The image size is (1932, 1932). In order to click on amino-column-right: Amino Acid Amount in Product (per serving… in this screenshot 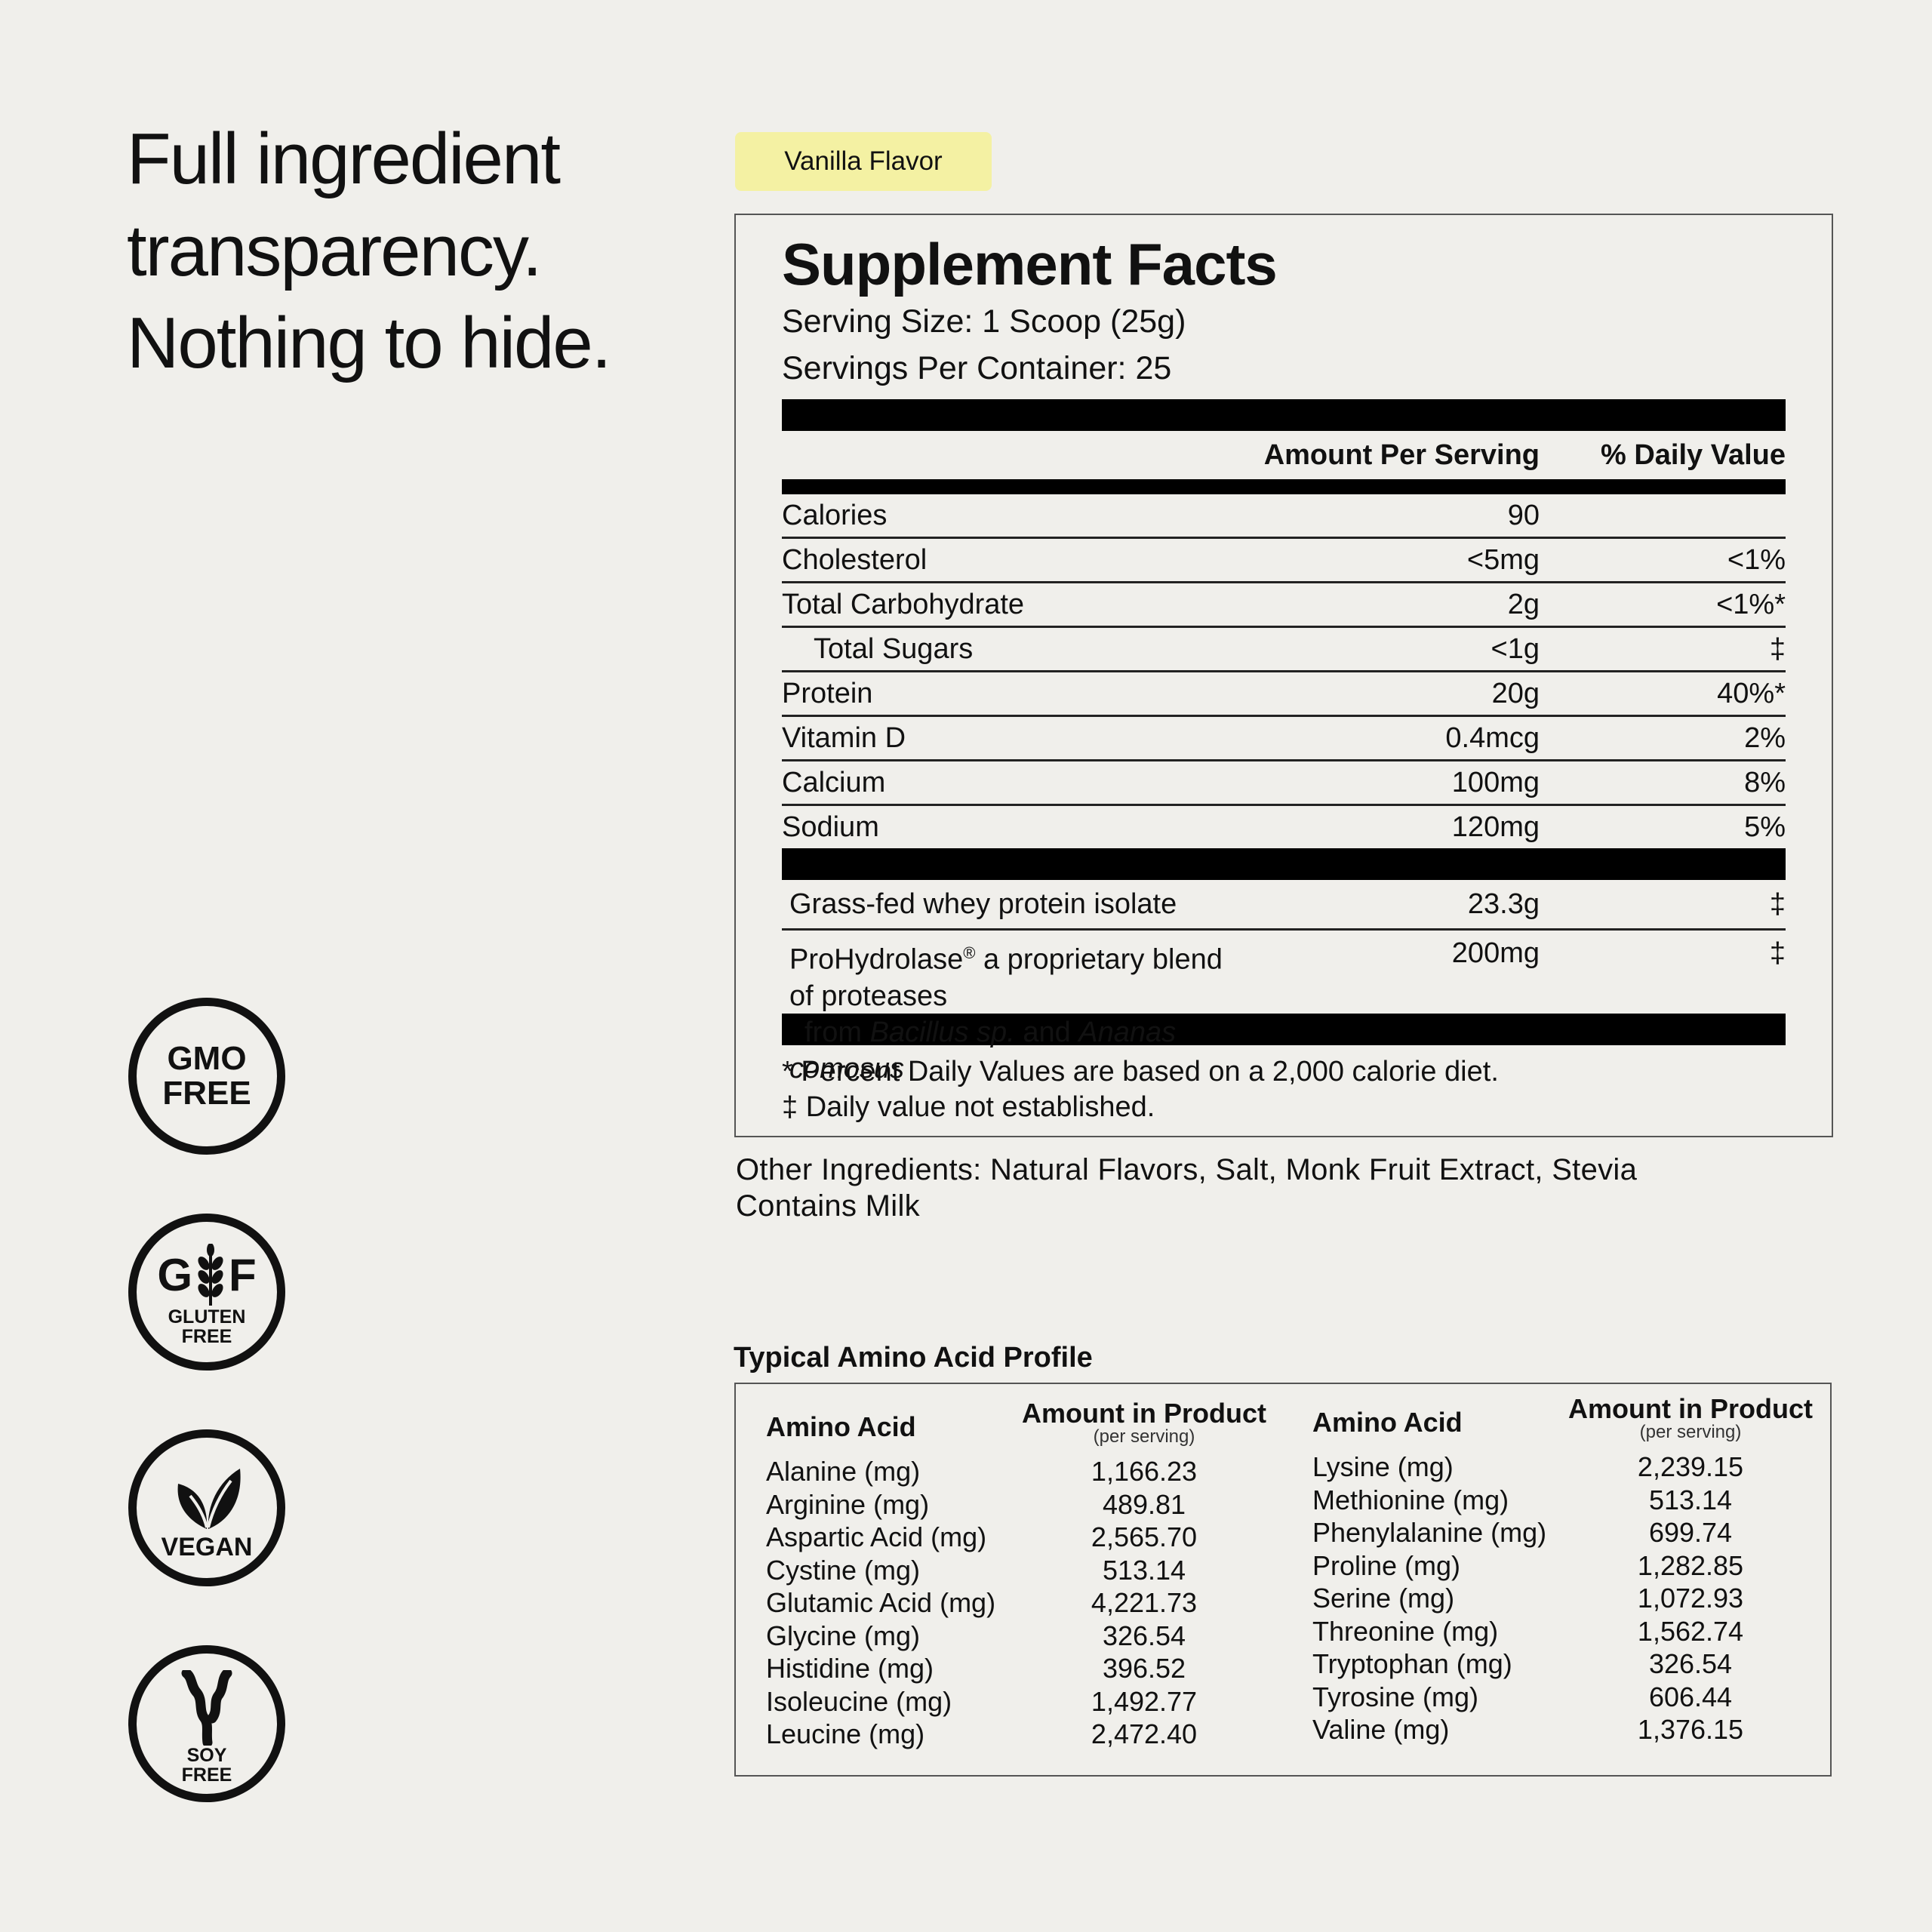, I will do `click(1563, 1570)`.